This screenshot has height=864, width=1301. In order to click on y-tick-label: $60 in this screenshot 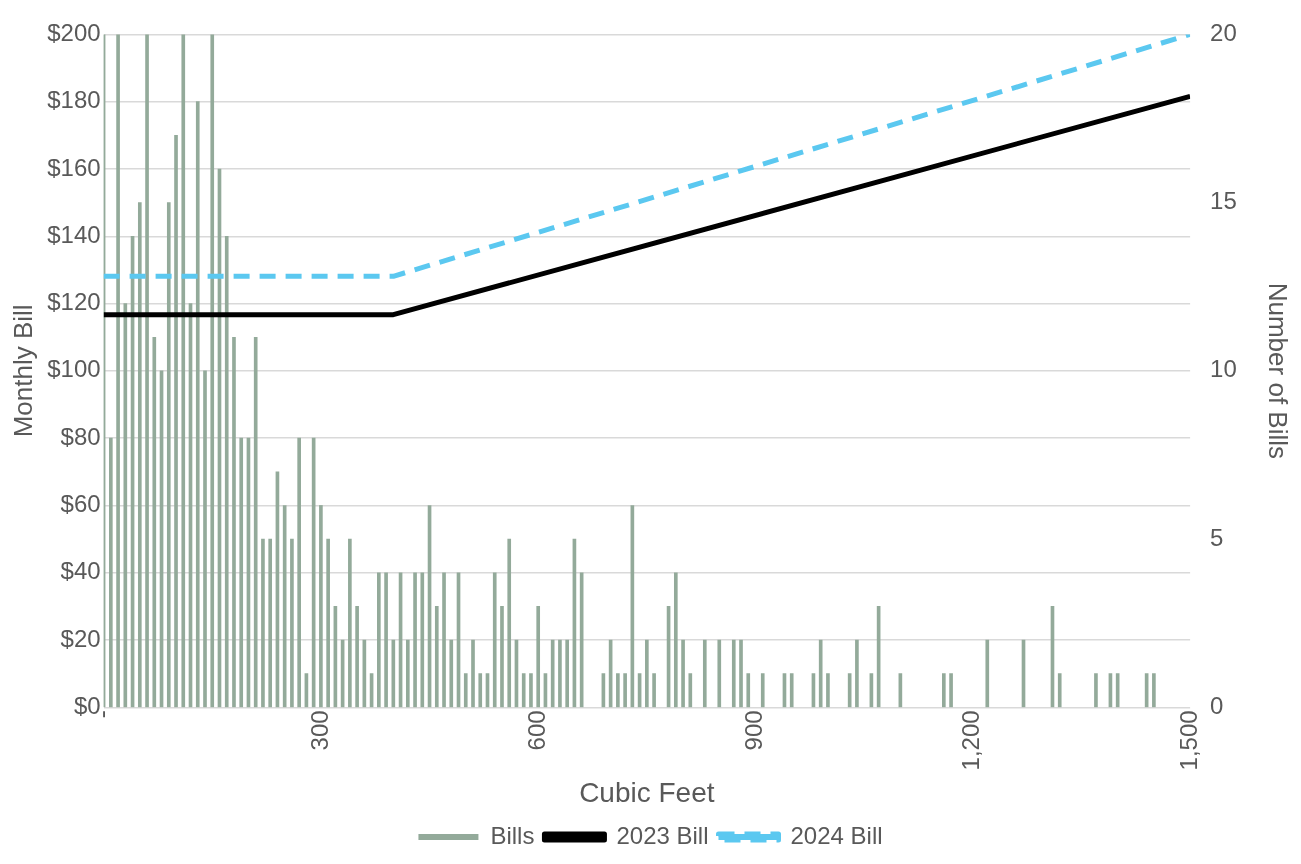, I will do `click(80, 504)`.